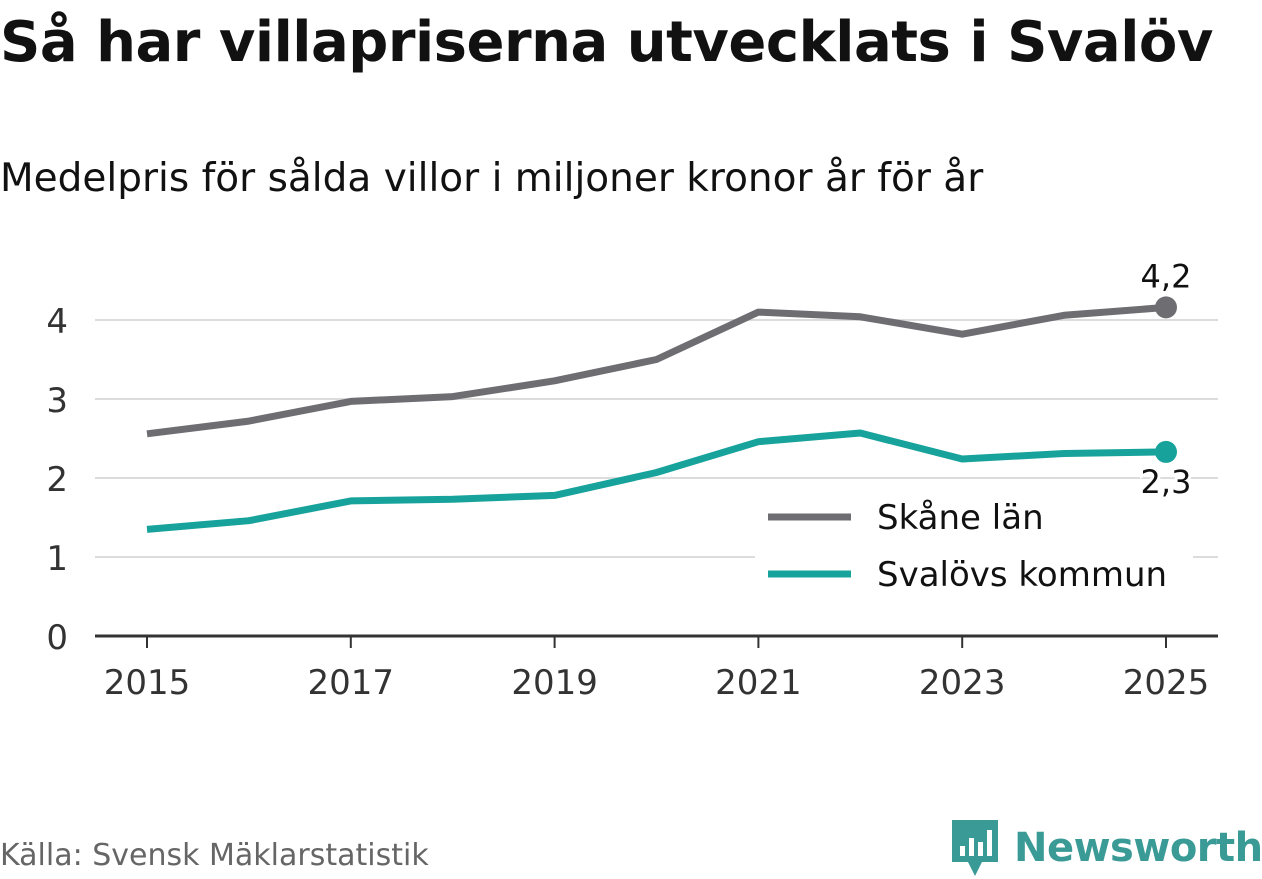 The image size is (1262, 879). Describe the element at coordinates (962, 683) in the screenshot. I see `x-tick-label: 2023` at that location.